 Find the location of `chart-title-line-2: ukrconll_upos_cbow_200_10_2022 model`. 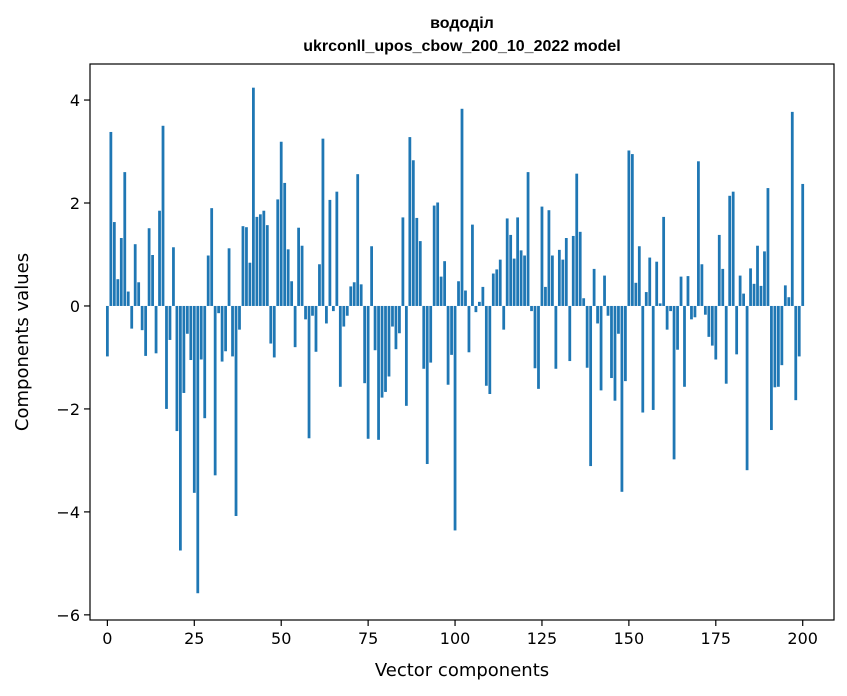

chart-title-line-2: ukrconll_upos_cbow_200_10_2022 model is located at coordinates (461, 46).